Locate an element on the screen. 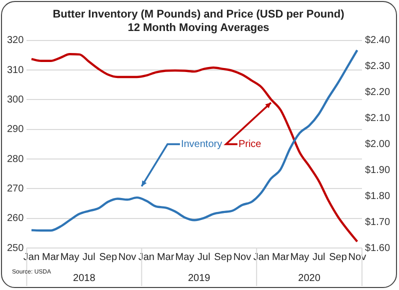  y2-tick-label: $1.90 is located at coordinates (377, 170).